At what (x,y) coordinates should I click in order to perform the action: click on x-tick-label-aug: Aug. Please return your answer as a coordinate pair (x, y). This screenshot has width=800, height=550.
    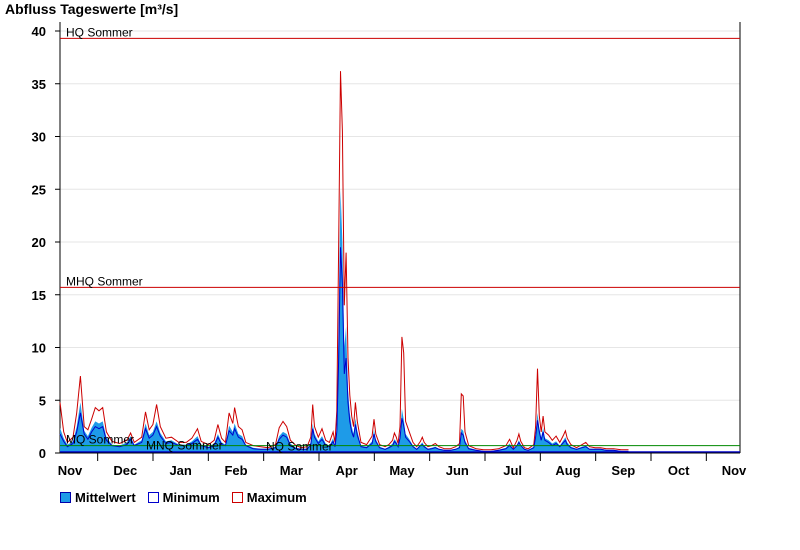
    Looking at the image, I should click on (567, 470).